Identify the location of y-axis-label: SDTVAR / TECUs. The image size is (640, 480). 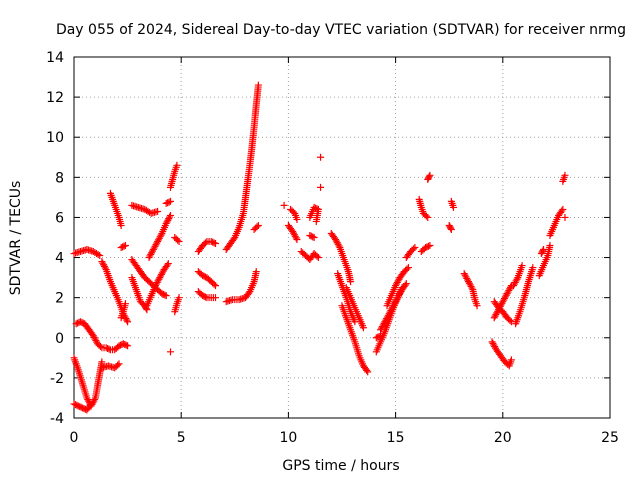
(16, 238).